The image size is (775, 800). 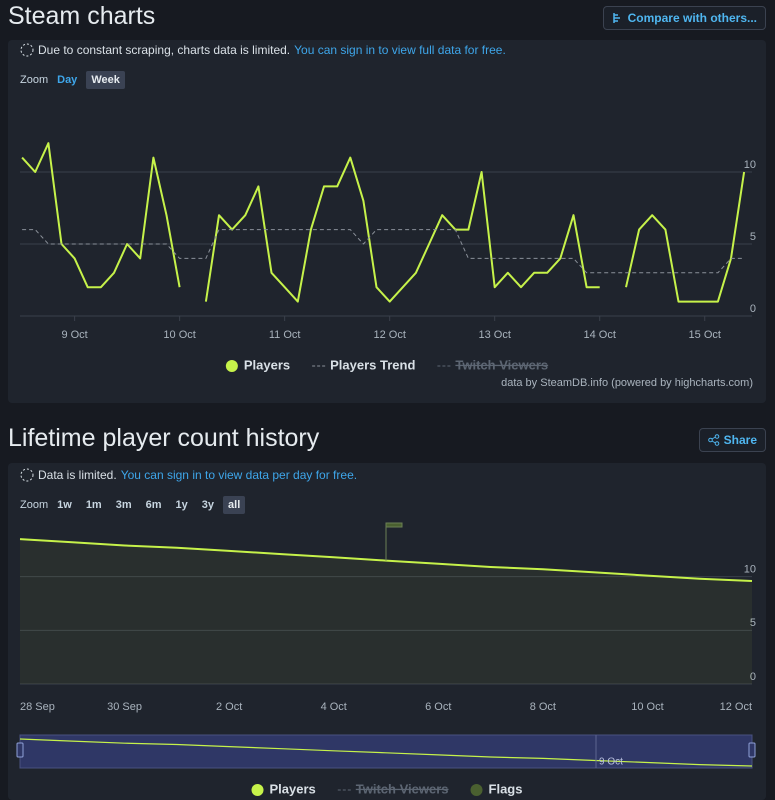 What do you see at coordinates (600, 335) in the screenshot?
I see `x-tick-label: 14 Oct` at bounding box center [600, 335].